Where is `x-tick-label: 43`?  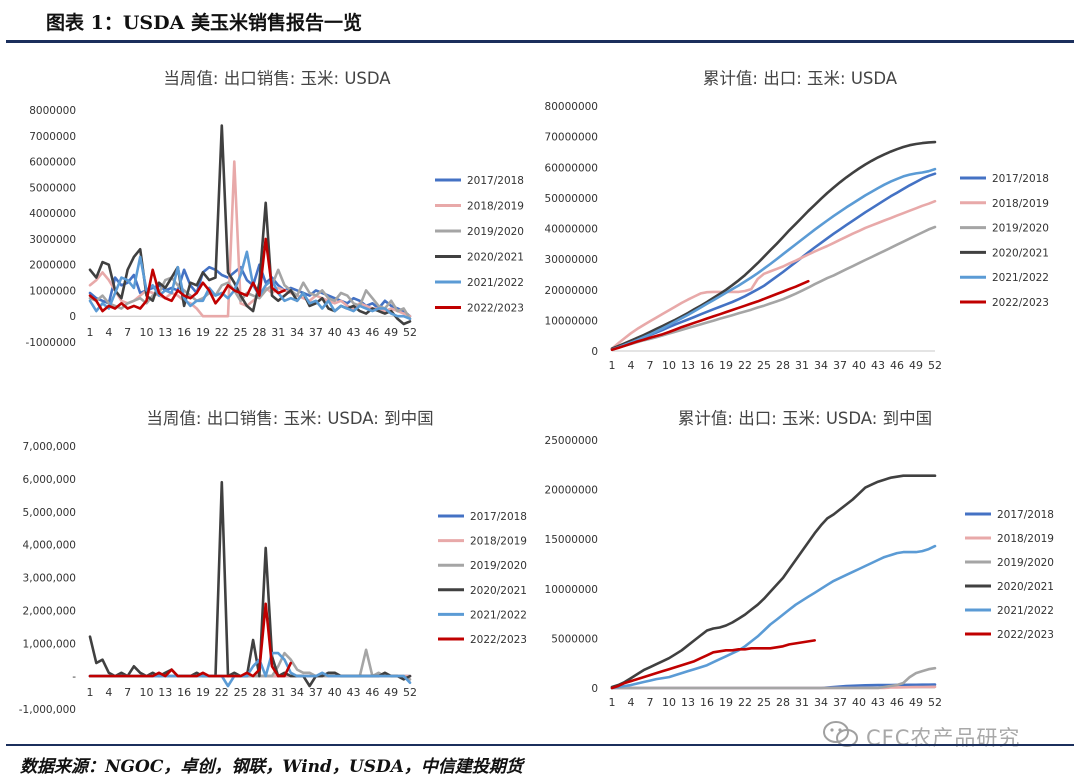
x-tick-label: 43 is located at coordinates (878, 365).